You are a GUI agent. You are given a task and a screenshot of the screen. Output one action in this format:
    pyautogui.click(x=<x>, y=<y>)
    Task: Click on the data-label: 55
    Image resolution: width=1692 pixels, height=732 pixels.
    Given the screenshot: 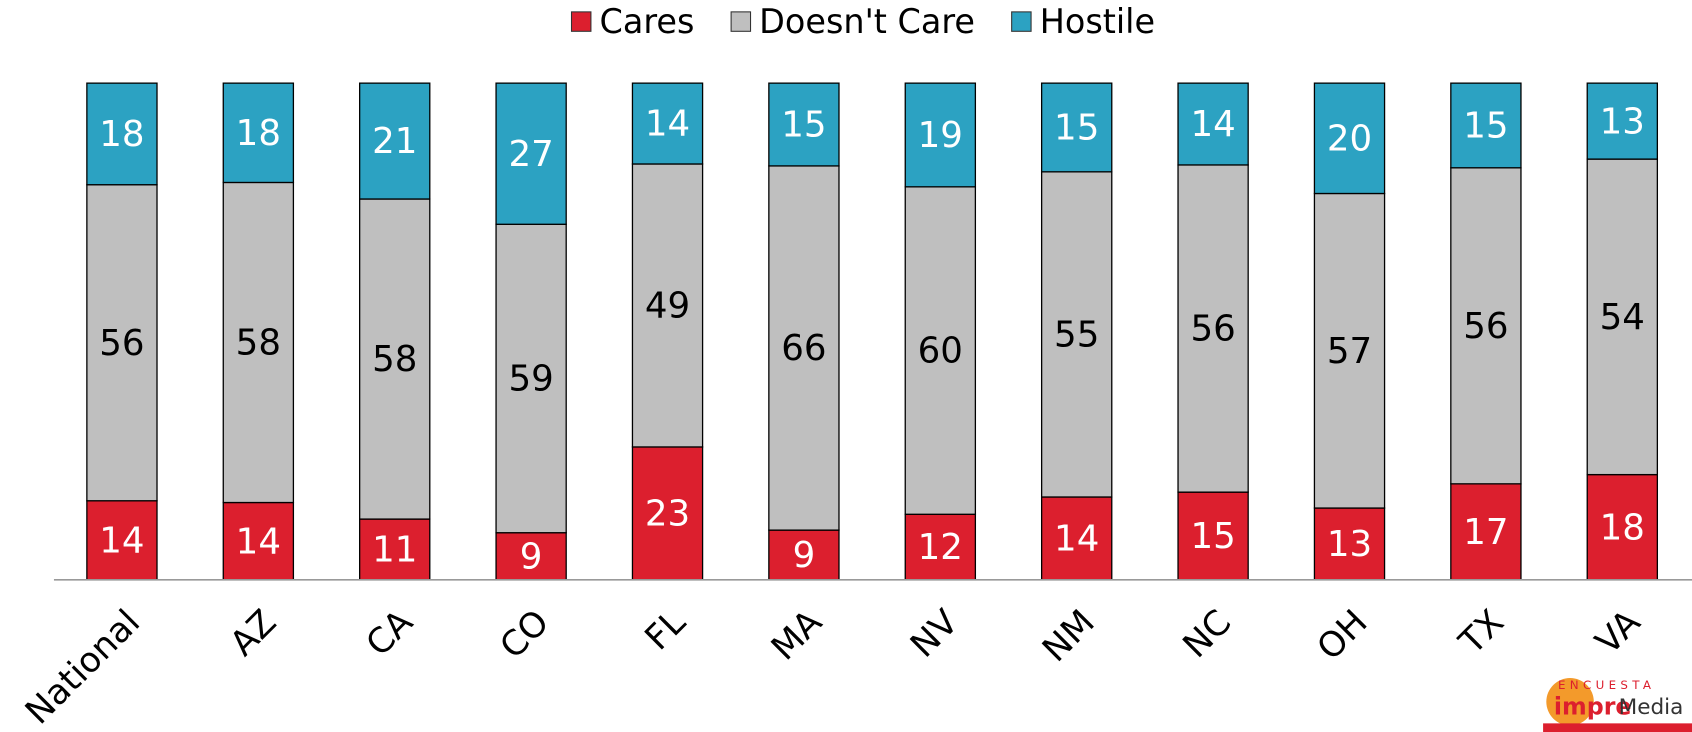 What is the action you would take?
    pyautogui.click(x=1076, y=335)
    